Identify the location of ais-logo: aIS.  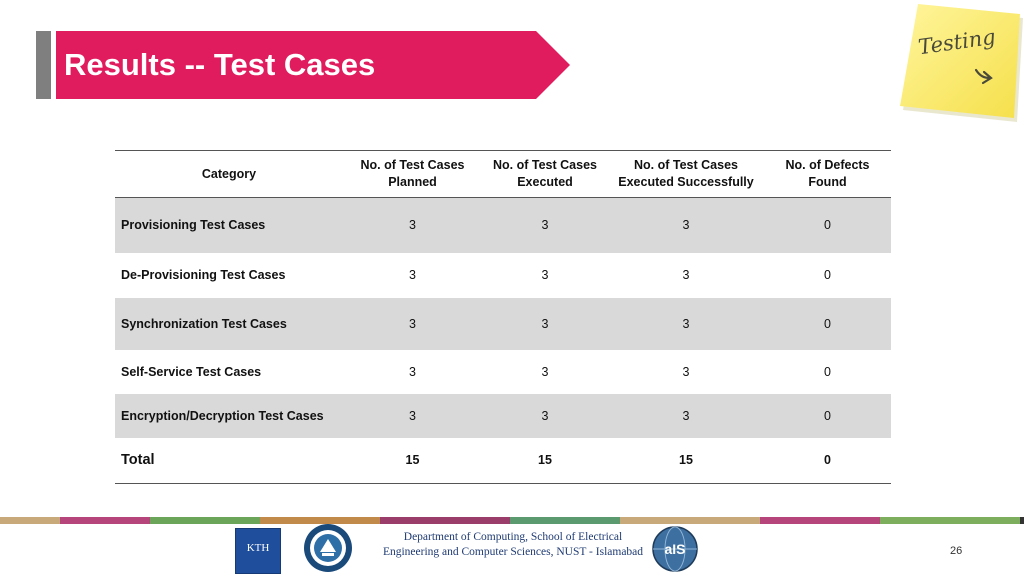
(675, 549).